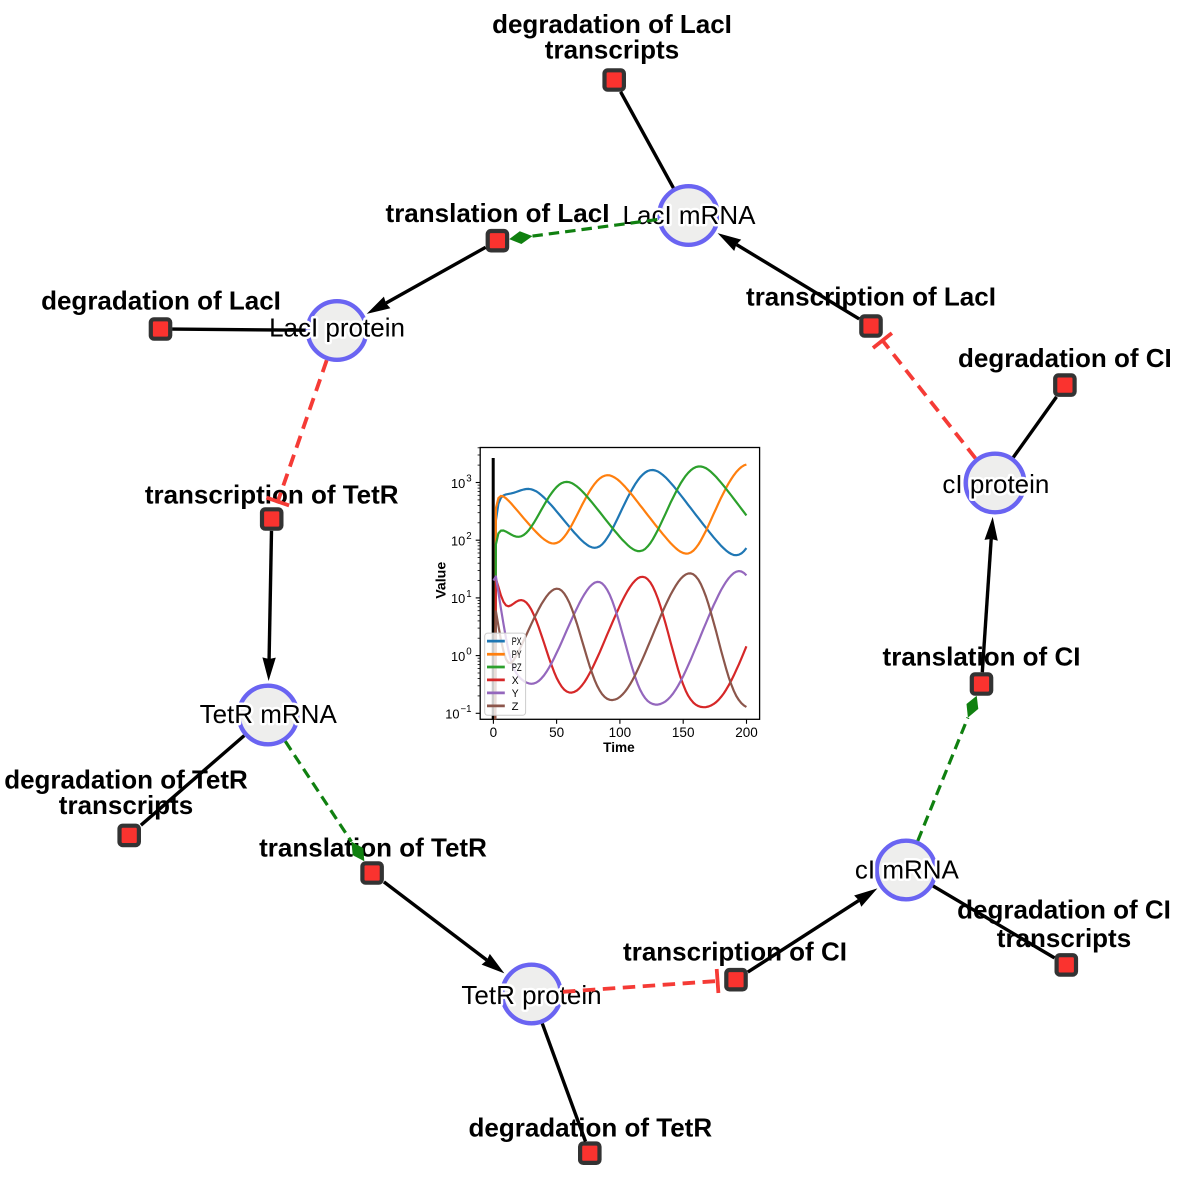  I want to click on svg-text: PZ, so click(517, 668).